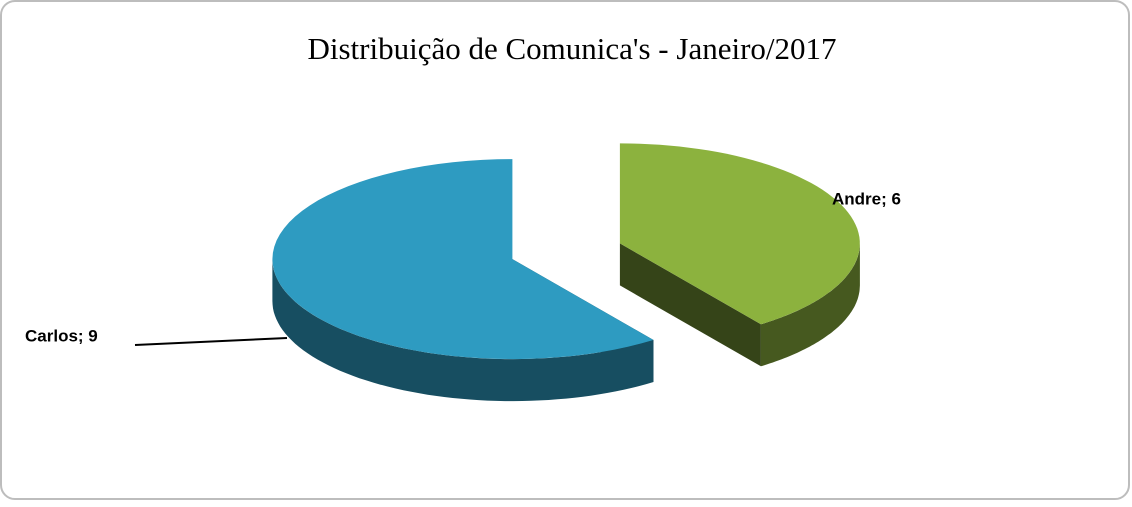  I want to click on leader-line, so click(211, 341).